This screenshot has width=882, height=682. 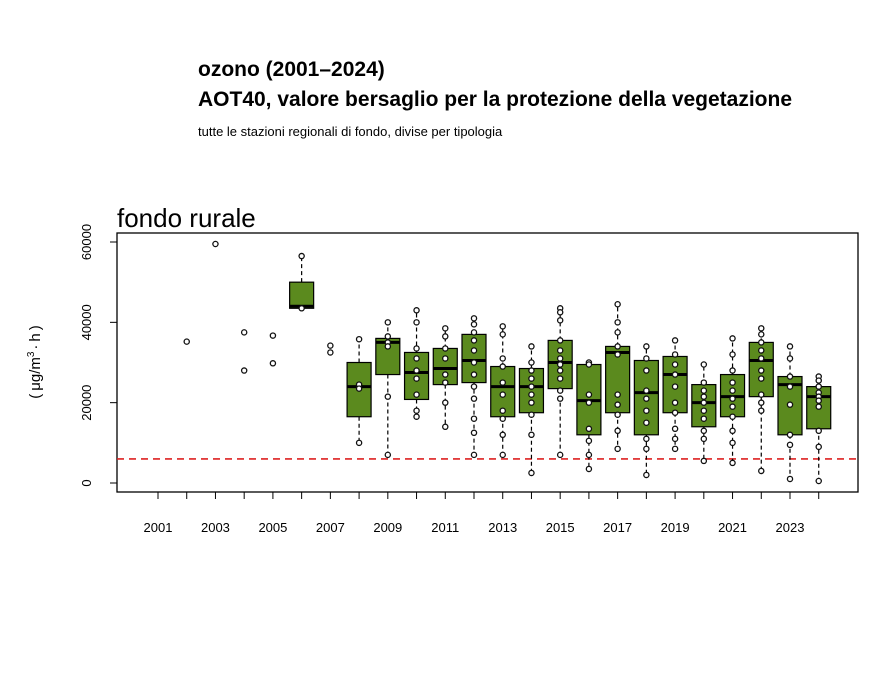 What do you see at coordinates (445, 527) in the screenshot?
I see `x-tick-label: 2011` at bounding box center [445, 527].